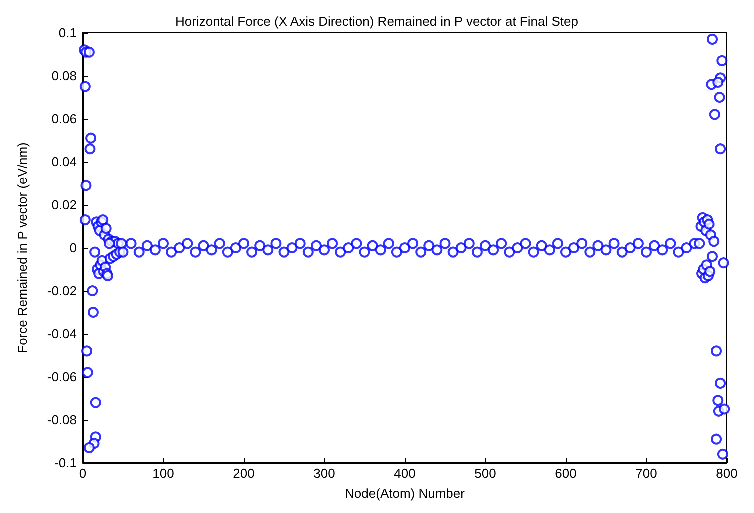 This screenshot has width=754, height=513. What do you see at coordinates (64, 205) in the screenshot?
I see `y-tick-label: 0.02` at bounding box center [64, 205].